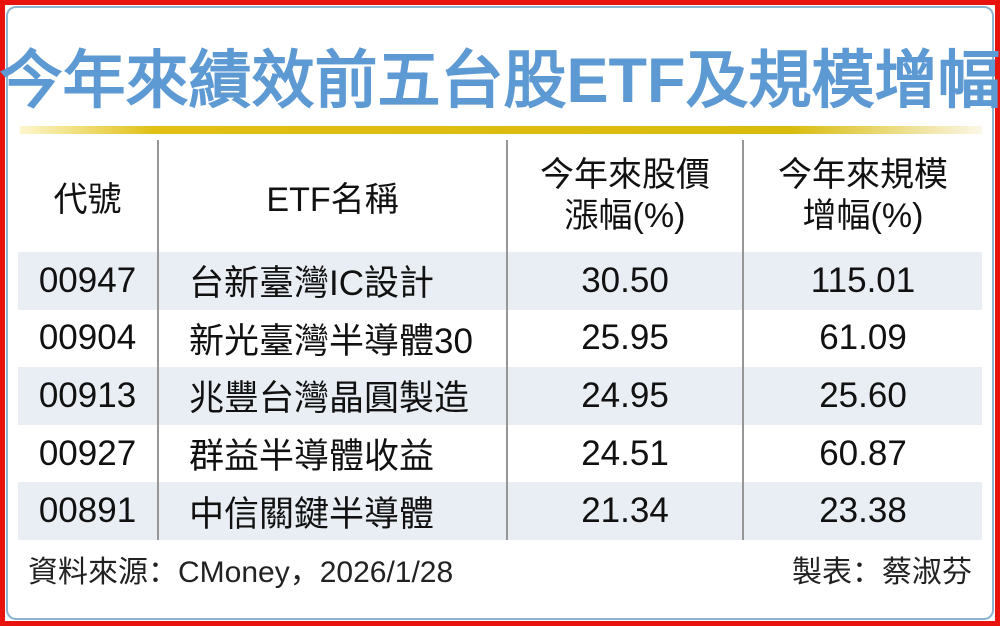 Image resolution: width=1000 pixels, height=626 pixels. Describe the element at coordinates (501, 130) in the screenshot. I see `title-underline-rule` at that location.